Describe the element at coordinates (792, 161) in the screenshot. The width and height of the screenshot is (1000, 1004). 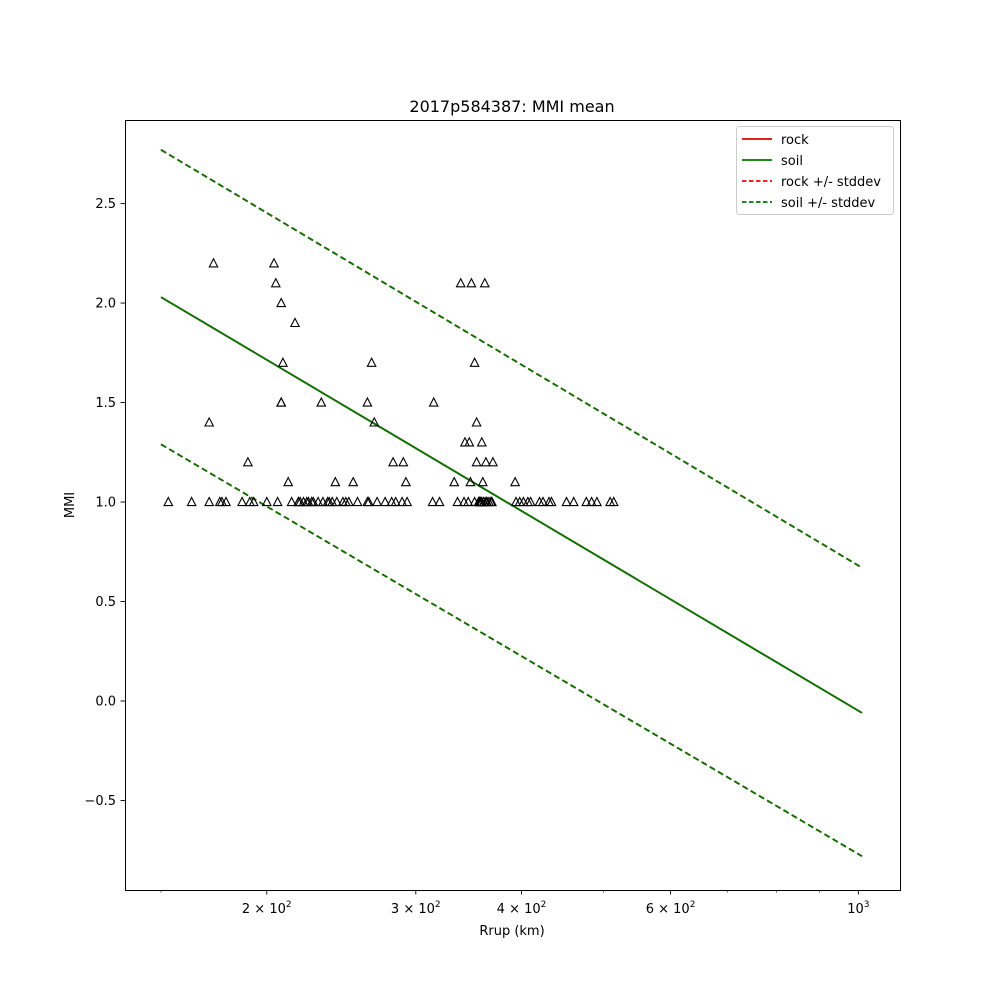
I see `legend-label: soil` at that location.